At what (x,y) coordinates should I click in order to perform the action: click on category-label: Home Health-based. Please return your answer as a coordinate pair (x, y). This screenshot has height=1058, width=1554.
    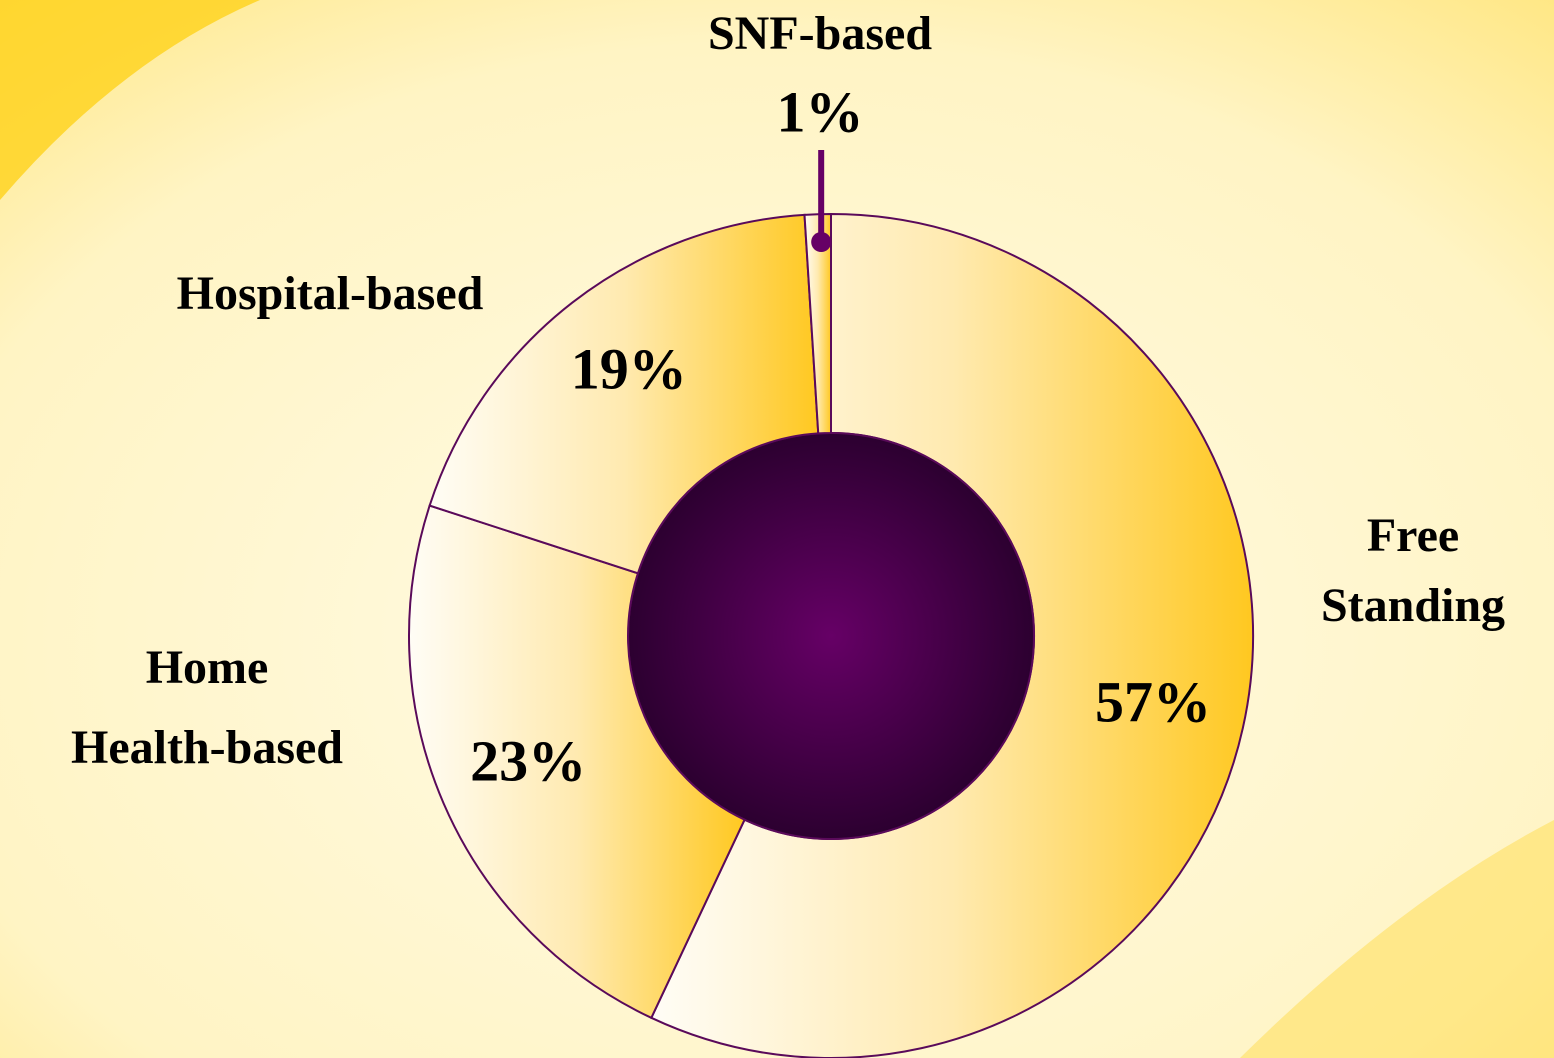
    Looking at the image, I should click on (207, 707).